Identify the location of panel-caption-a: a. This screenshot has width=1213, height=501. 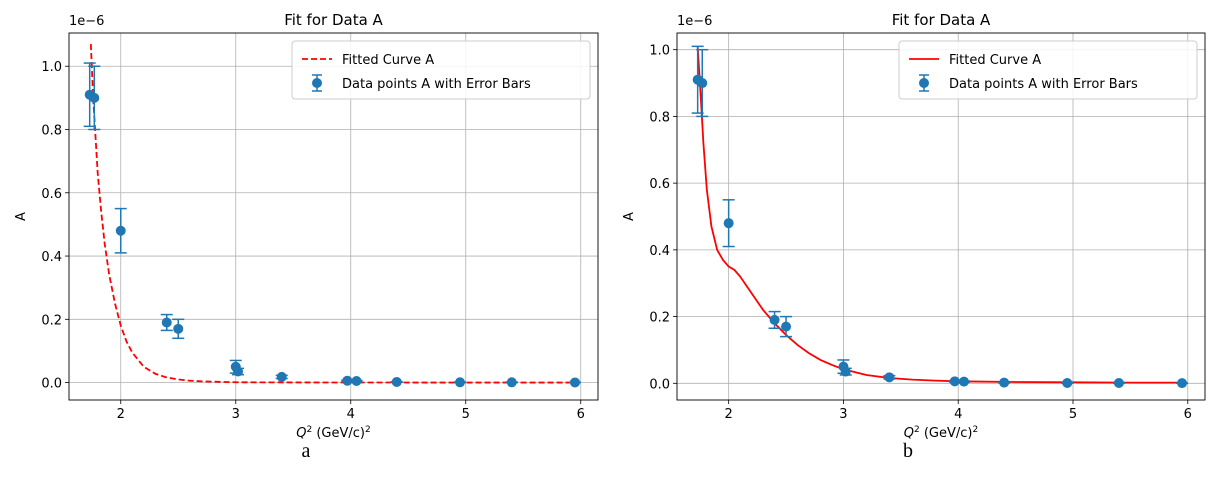
(306, 451).